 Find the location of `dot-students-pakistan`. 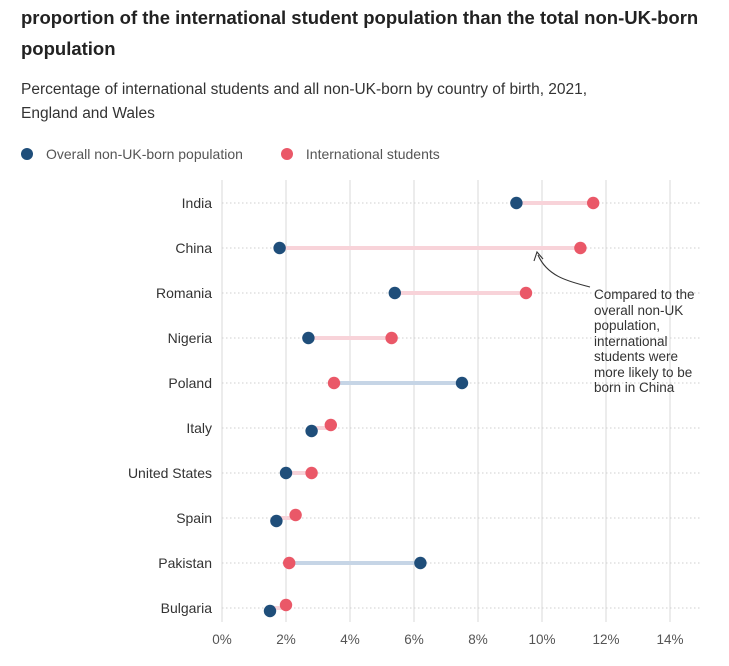

dot-students-pakistan is located at coordinates (289, 563).